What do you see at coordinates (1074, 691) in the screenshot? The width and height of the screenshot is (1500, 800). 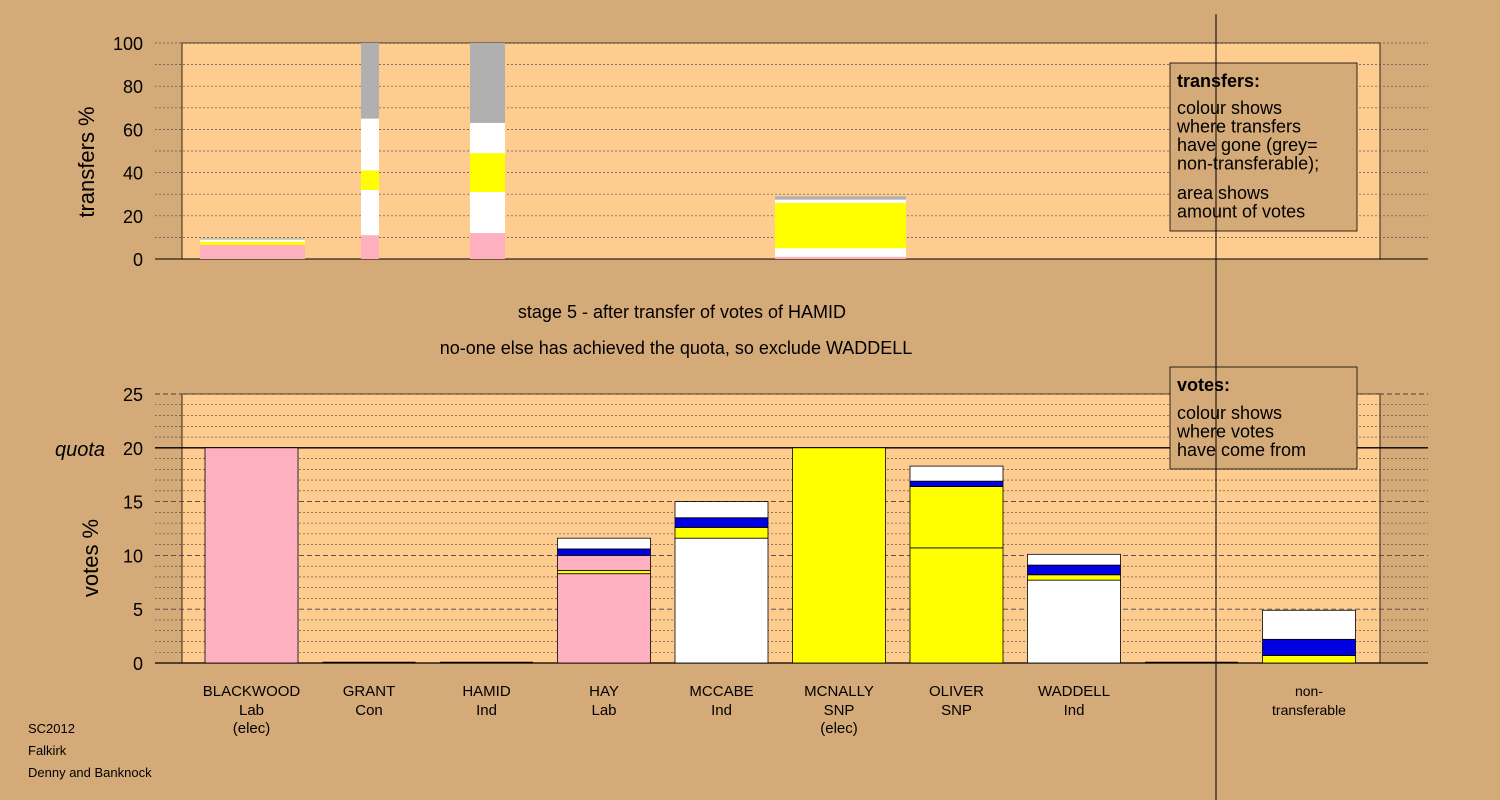 I see `candidate-name: WADDELL` at bounding box center [1074, 691].